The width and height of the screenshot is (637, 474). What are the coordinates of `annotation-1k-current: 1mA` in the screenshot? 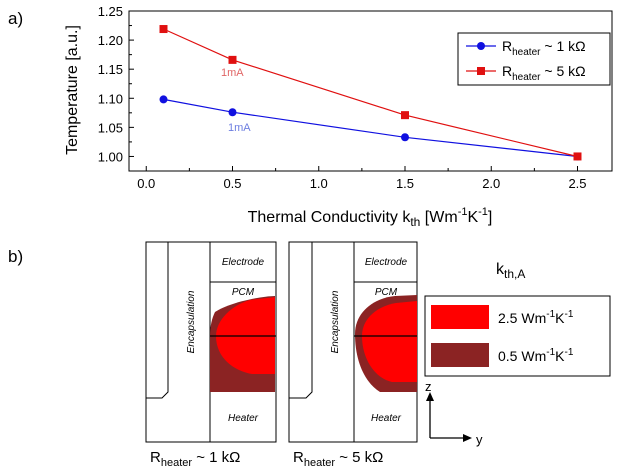 It's located at (239, 128).